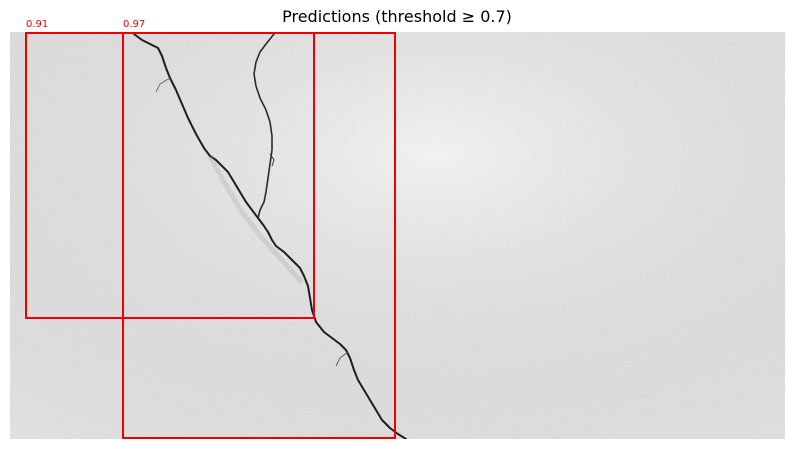 The width and height of the screenshot is (794, 449). I want to click on crack-shadow, so click(255, 219).